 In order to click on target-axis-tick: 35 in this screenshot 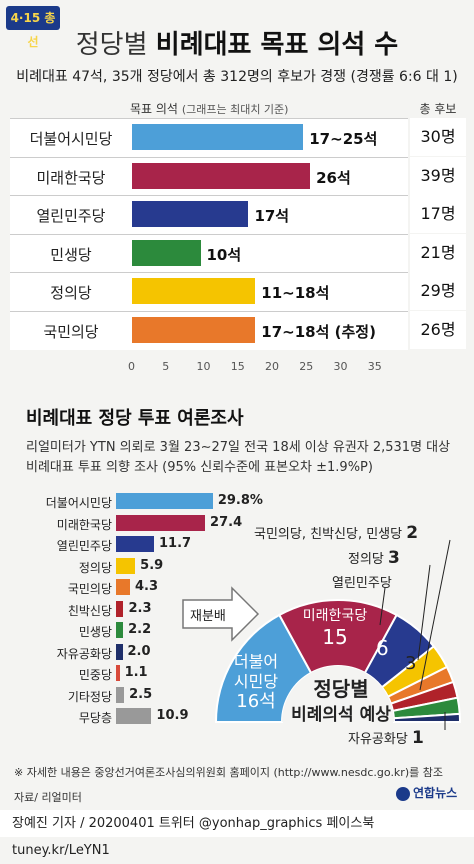, I will do `click(374, 366)`.